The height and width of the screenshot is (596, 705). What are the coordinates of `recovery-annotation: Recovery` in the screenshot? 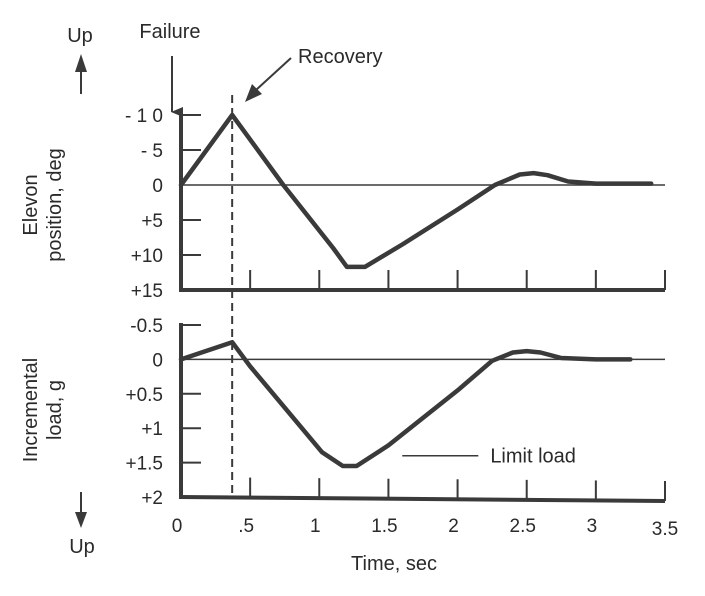 It's located at (313, 74).